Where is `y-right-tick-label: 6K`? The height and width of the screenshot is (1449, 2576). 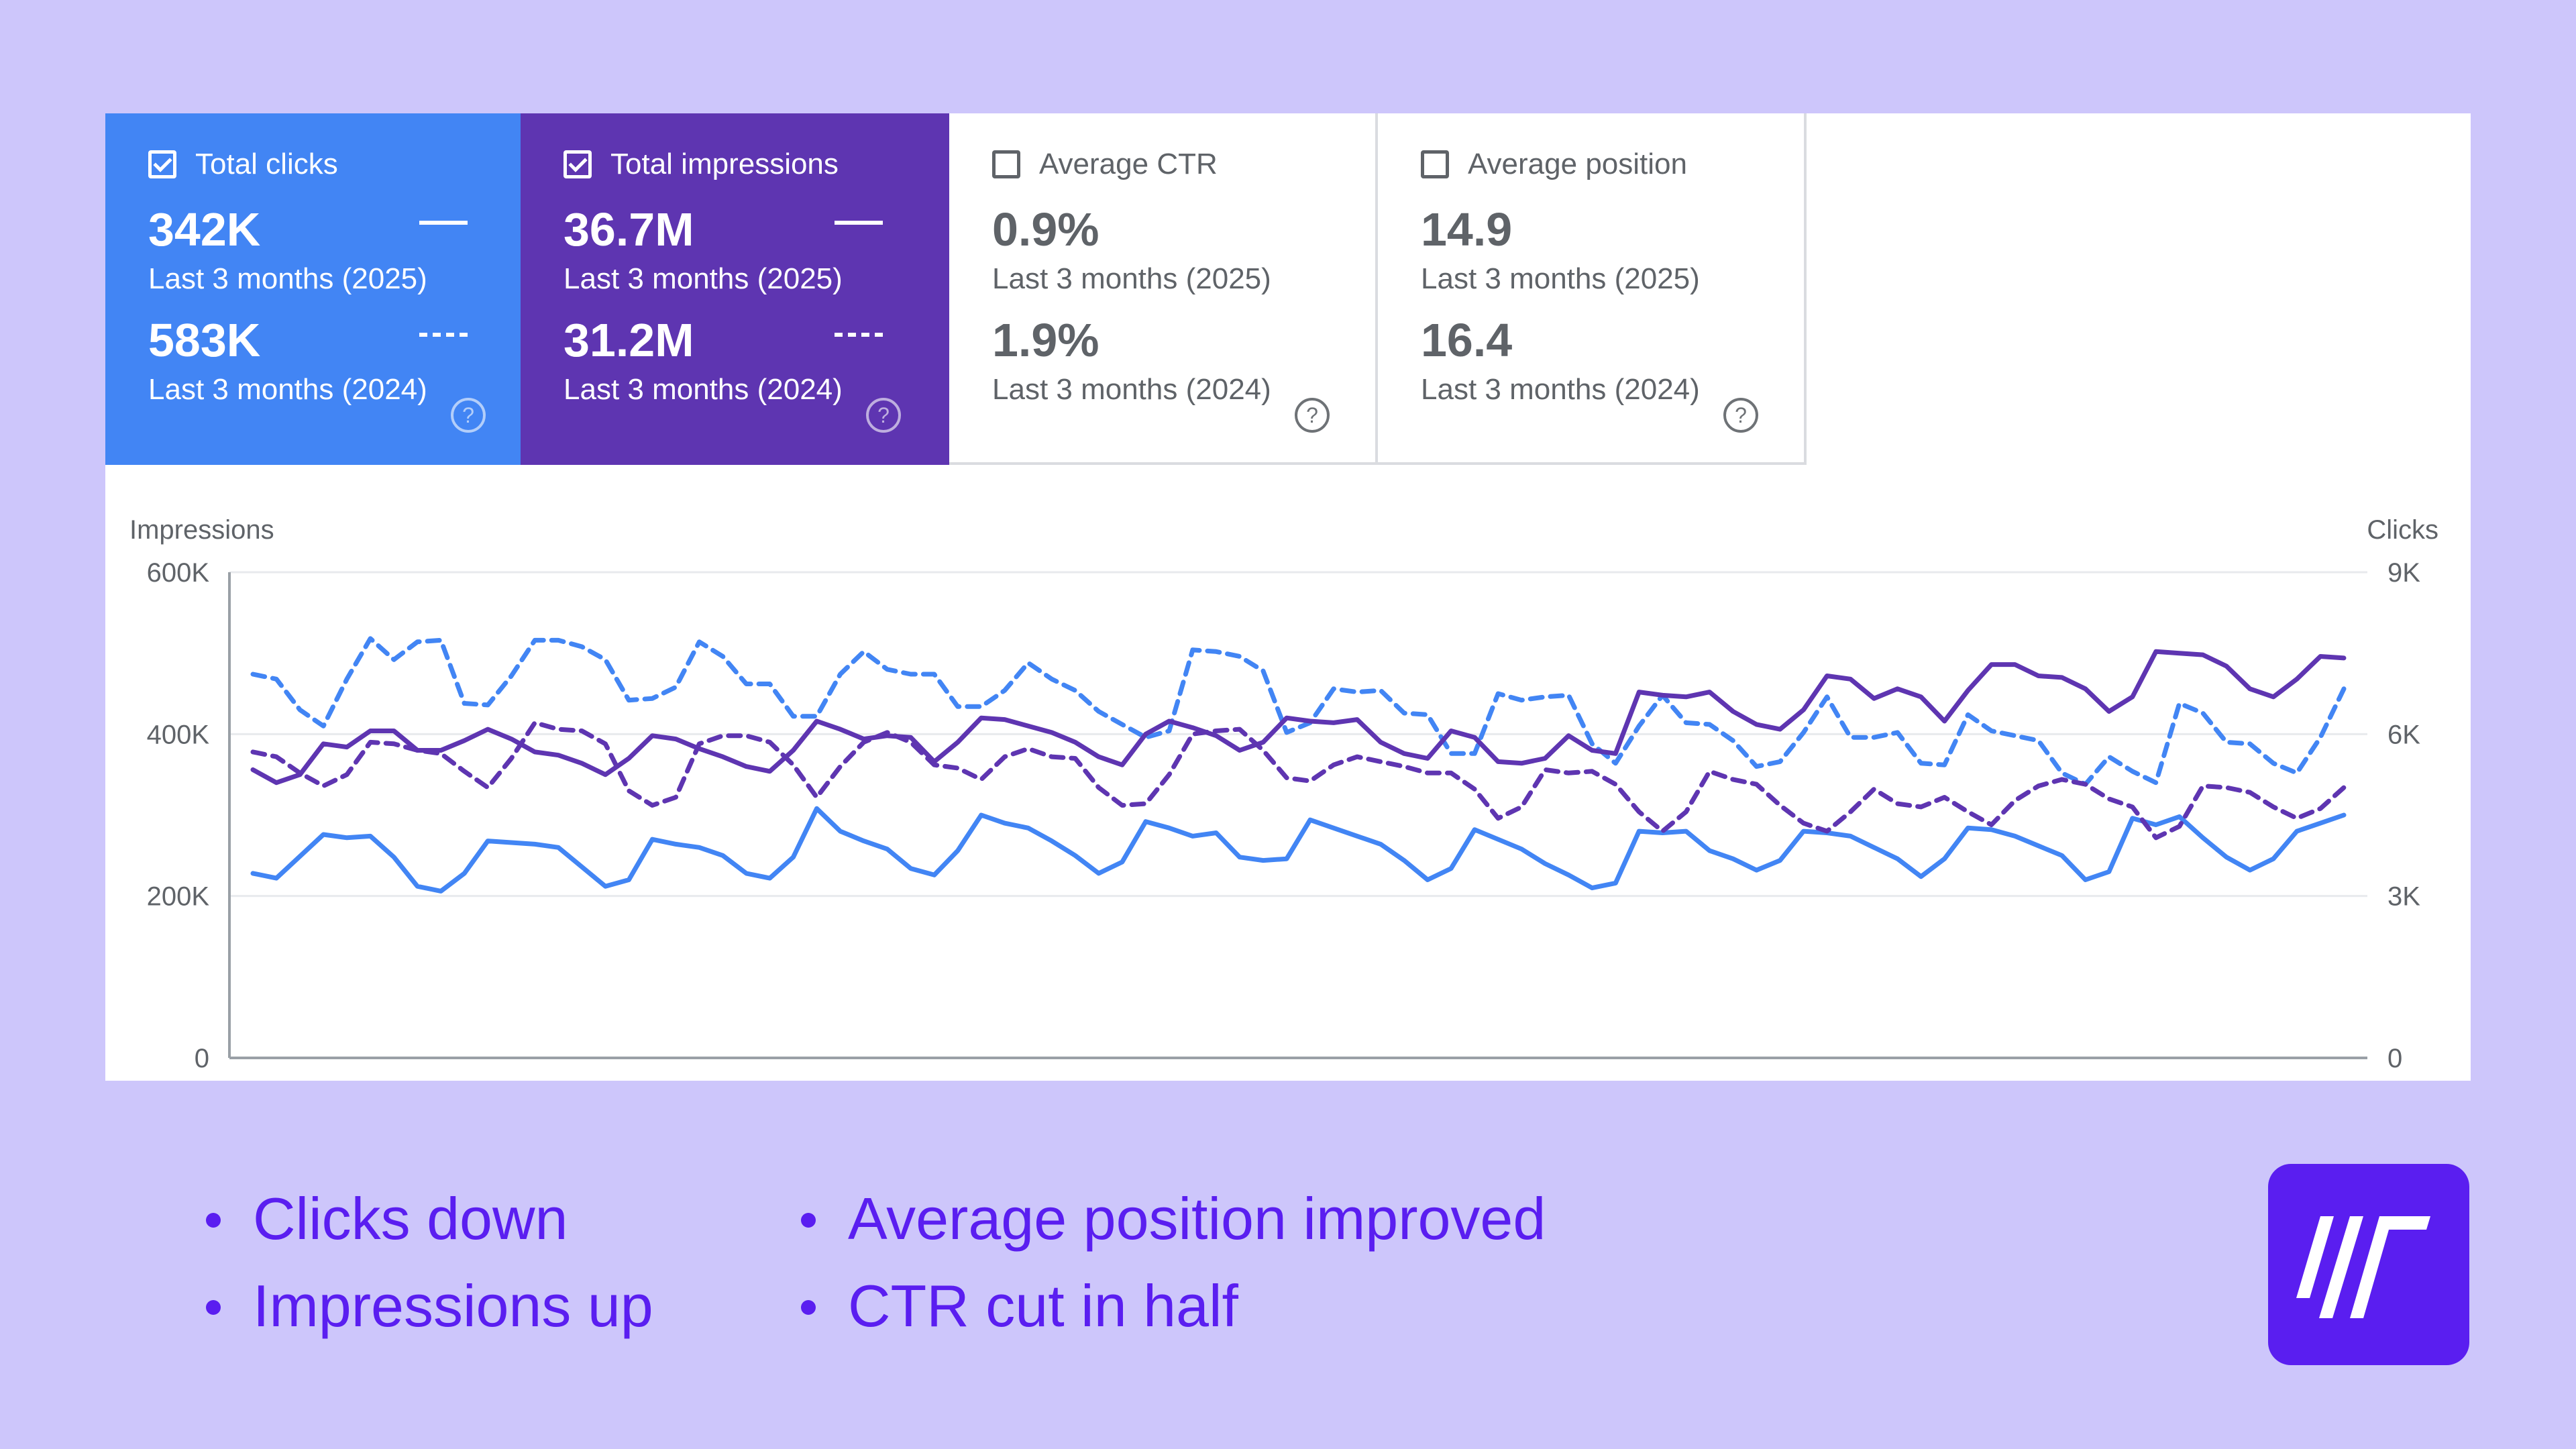
y-right-tick-label: 6K is located at coordinates (2403, 734).